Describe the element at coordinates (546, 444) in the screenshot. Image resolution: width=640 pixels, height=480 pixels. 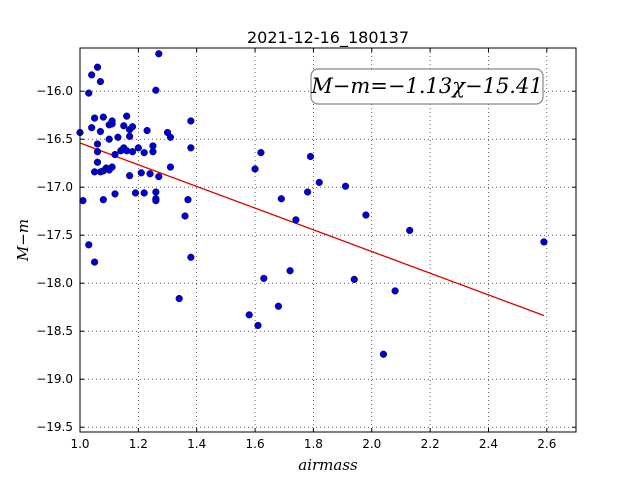
I see `x-tick-label: 2.6` at that location.